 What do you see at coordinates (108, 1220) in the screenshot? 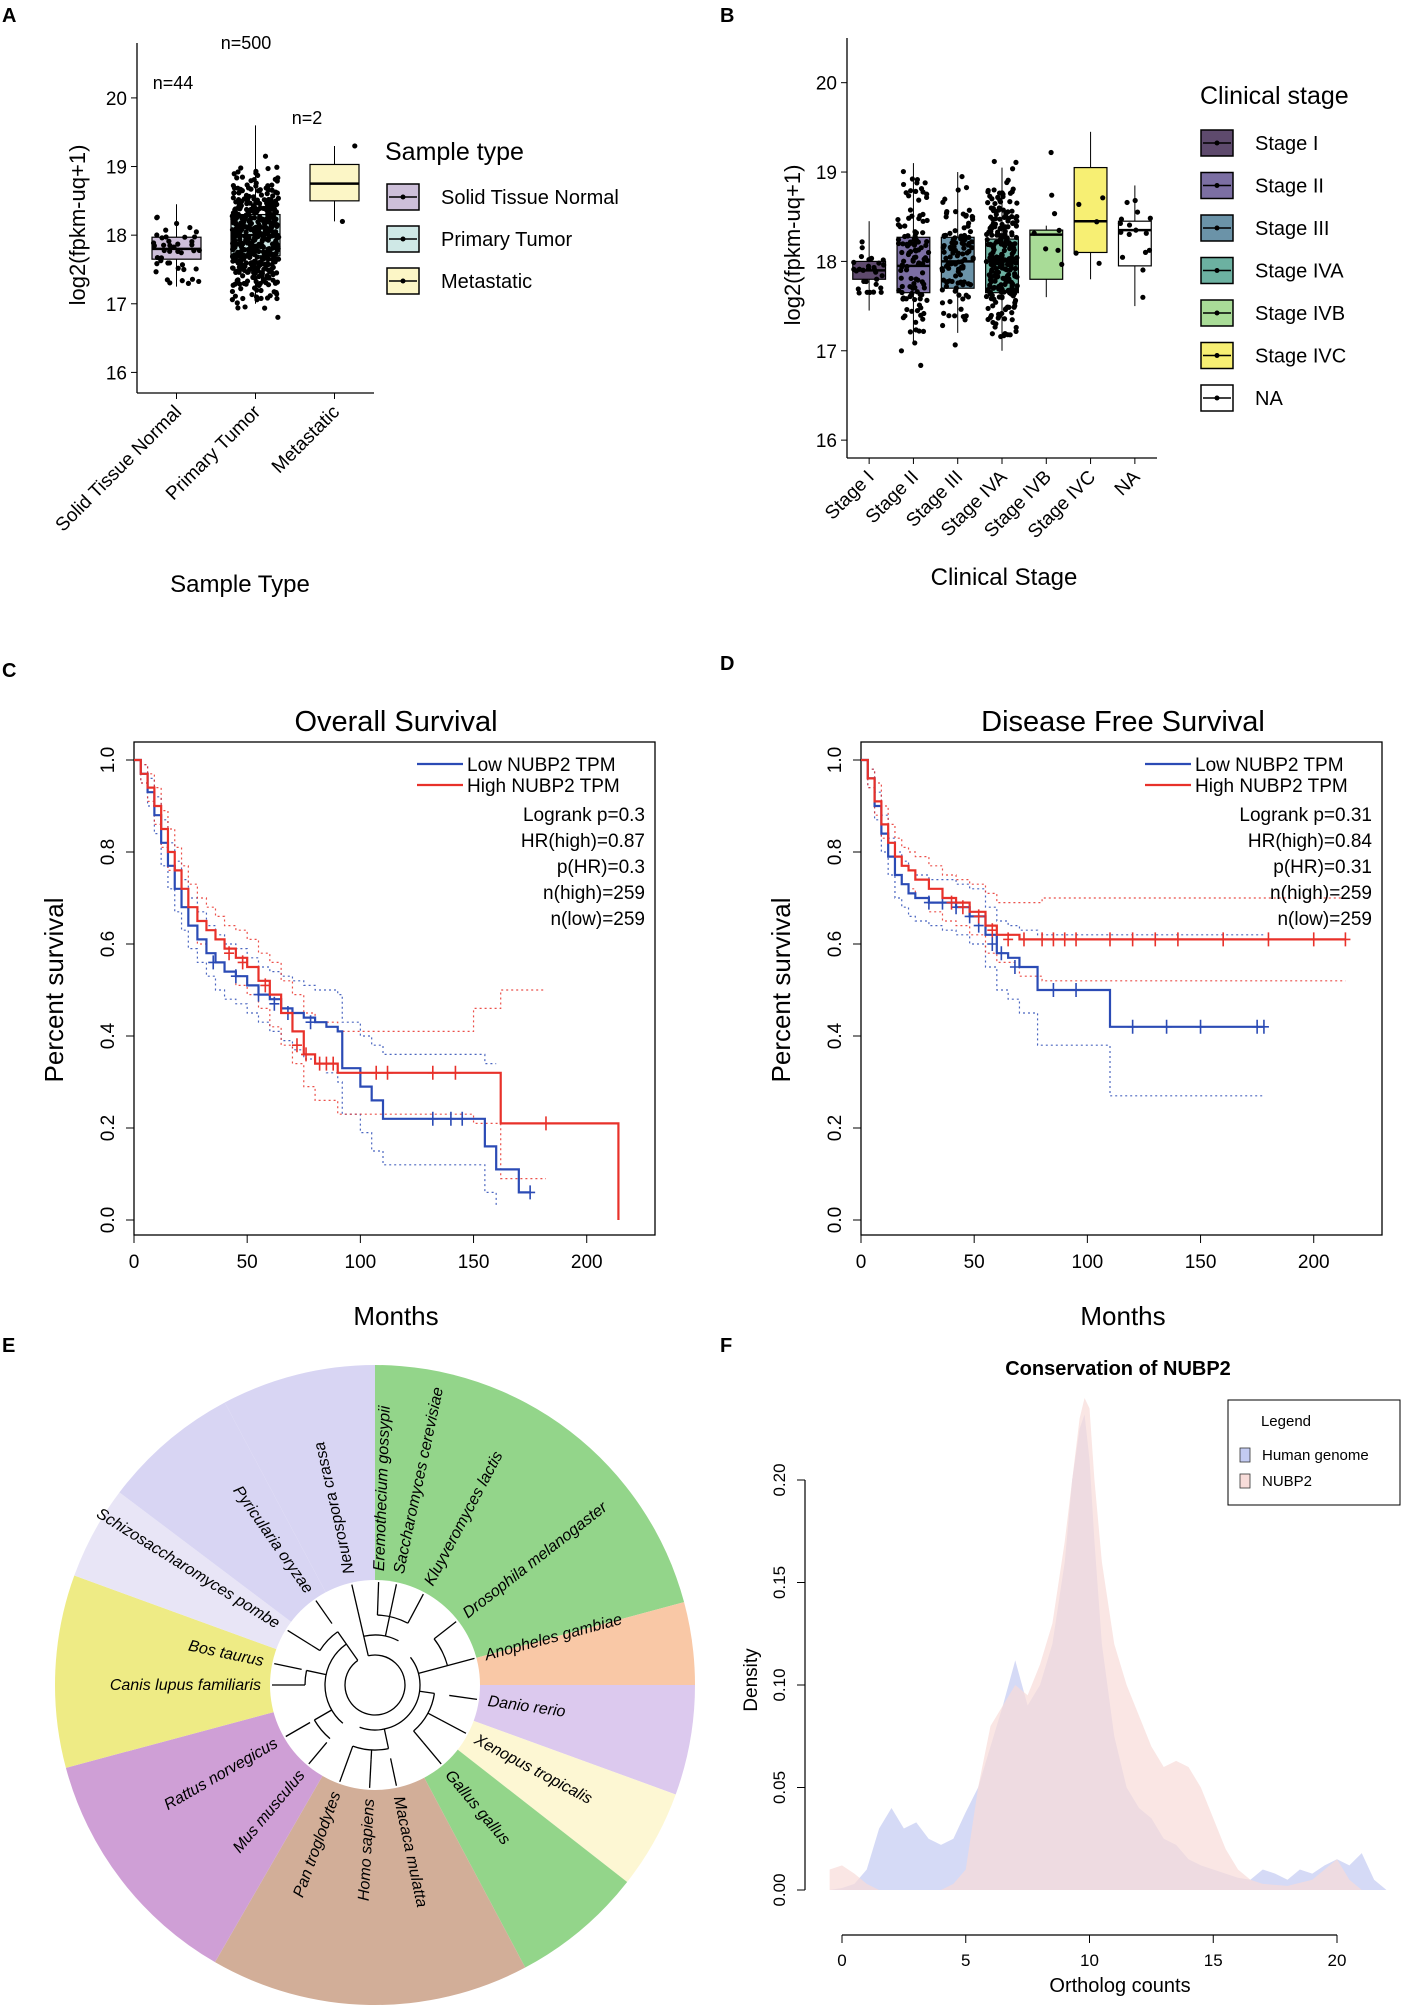
I see `y-tick-label: 0.0` at bounding box center [108, 1220].